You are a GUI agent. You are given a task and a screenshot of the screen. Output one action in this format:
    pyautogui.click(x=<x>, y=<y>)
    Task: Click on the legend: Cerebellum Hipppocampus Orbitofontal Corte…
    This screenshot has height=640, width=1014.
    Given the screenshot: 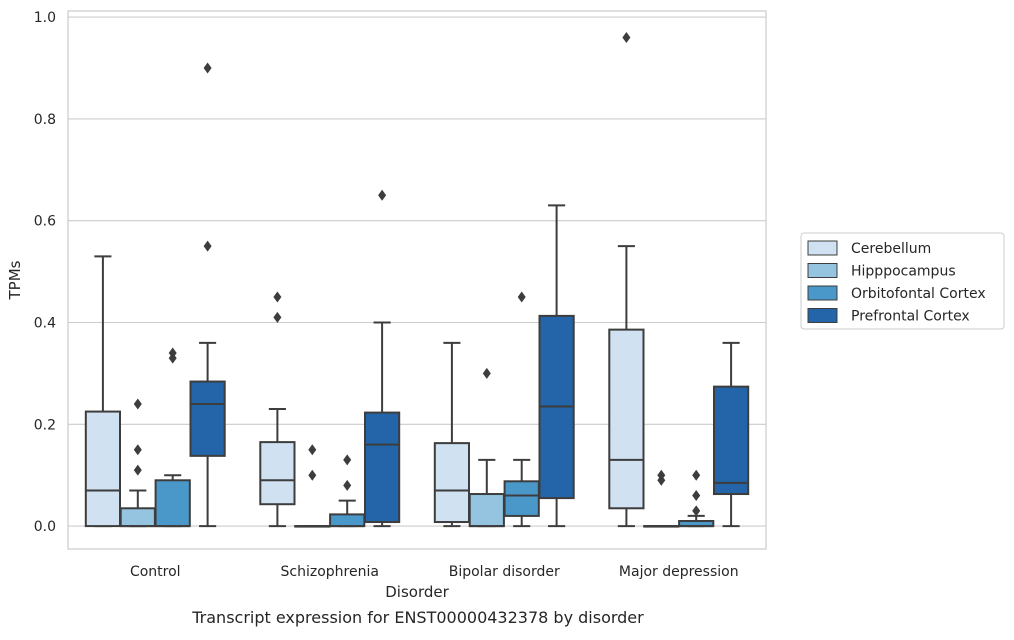 What is the action you would take?
    pyautogui.click(x=902, y=281)
    